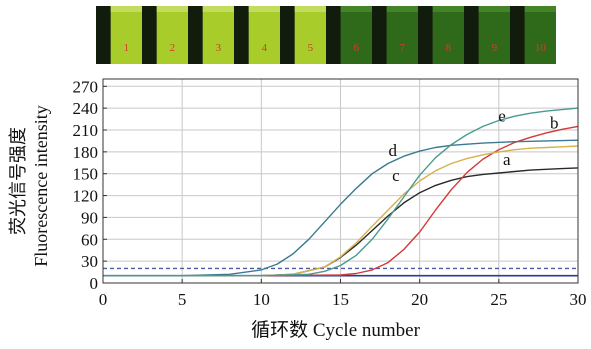  I want to click on tube-label-1: 1, so click(127, 48).